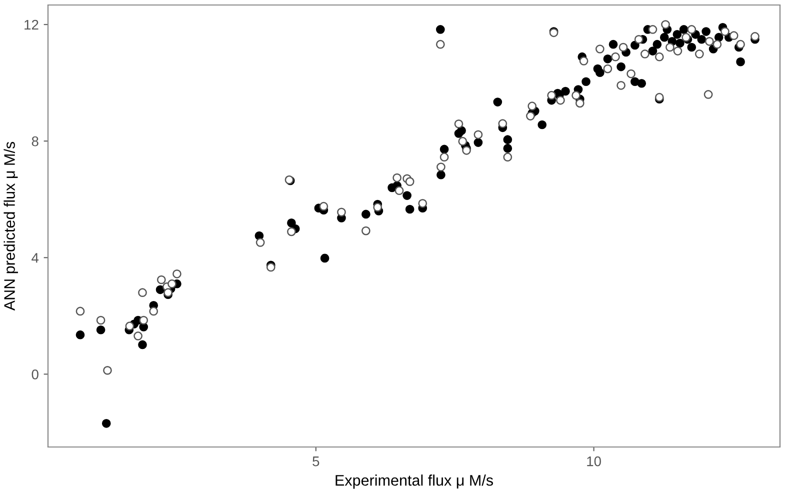 Image resolution: width=789 pixels, height=492 pixels. What do you see at coordinates (31, 25) in the screenshot?
I see `y-tick-label: 12` at bounding box center [31, 25].